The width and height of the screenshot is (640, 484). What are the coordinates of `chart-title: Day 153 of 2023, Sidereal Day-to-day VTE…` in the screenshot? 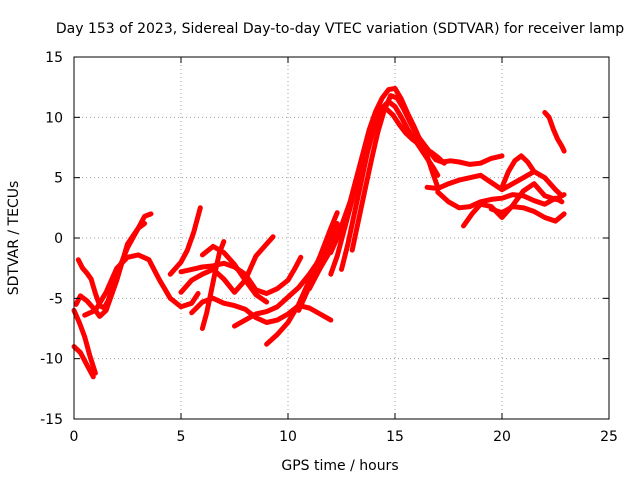 It's located at (340, 29).